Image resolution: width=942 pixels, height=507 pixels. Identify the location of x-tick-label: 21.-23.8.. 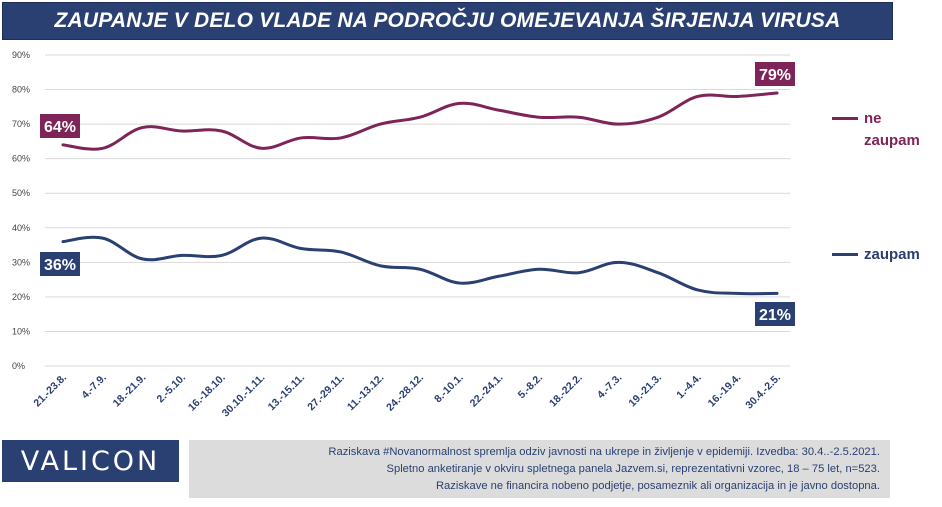
(50, 391).